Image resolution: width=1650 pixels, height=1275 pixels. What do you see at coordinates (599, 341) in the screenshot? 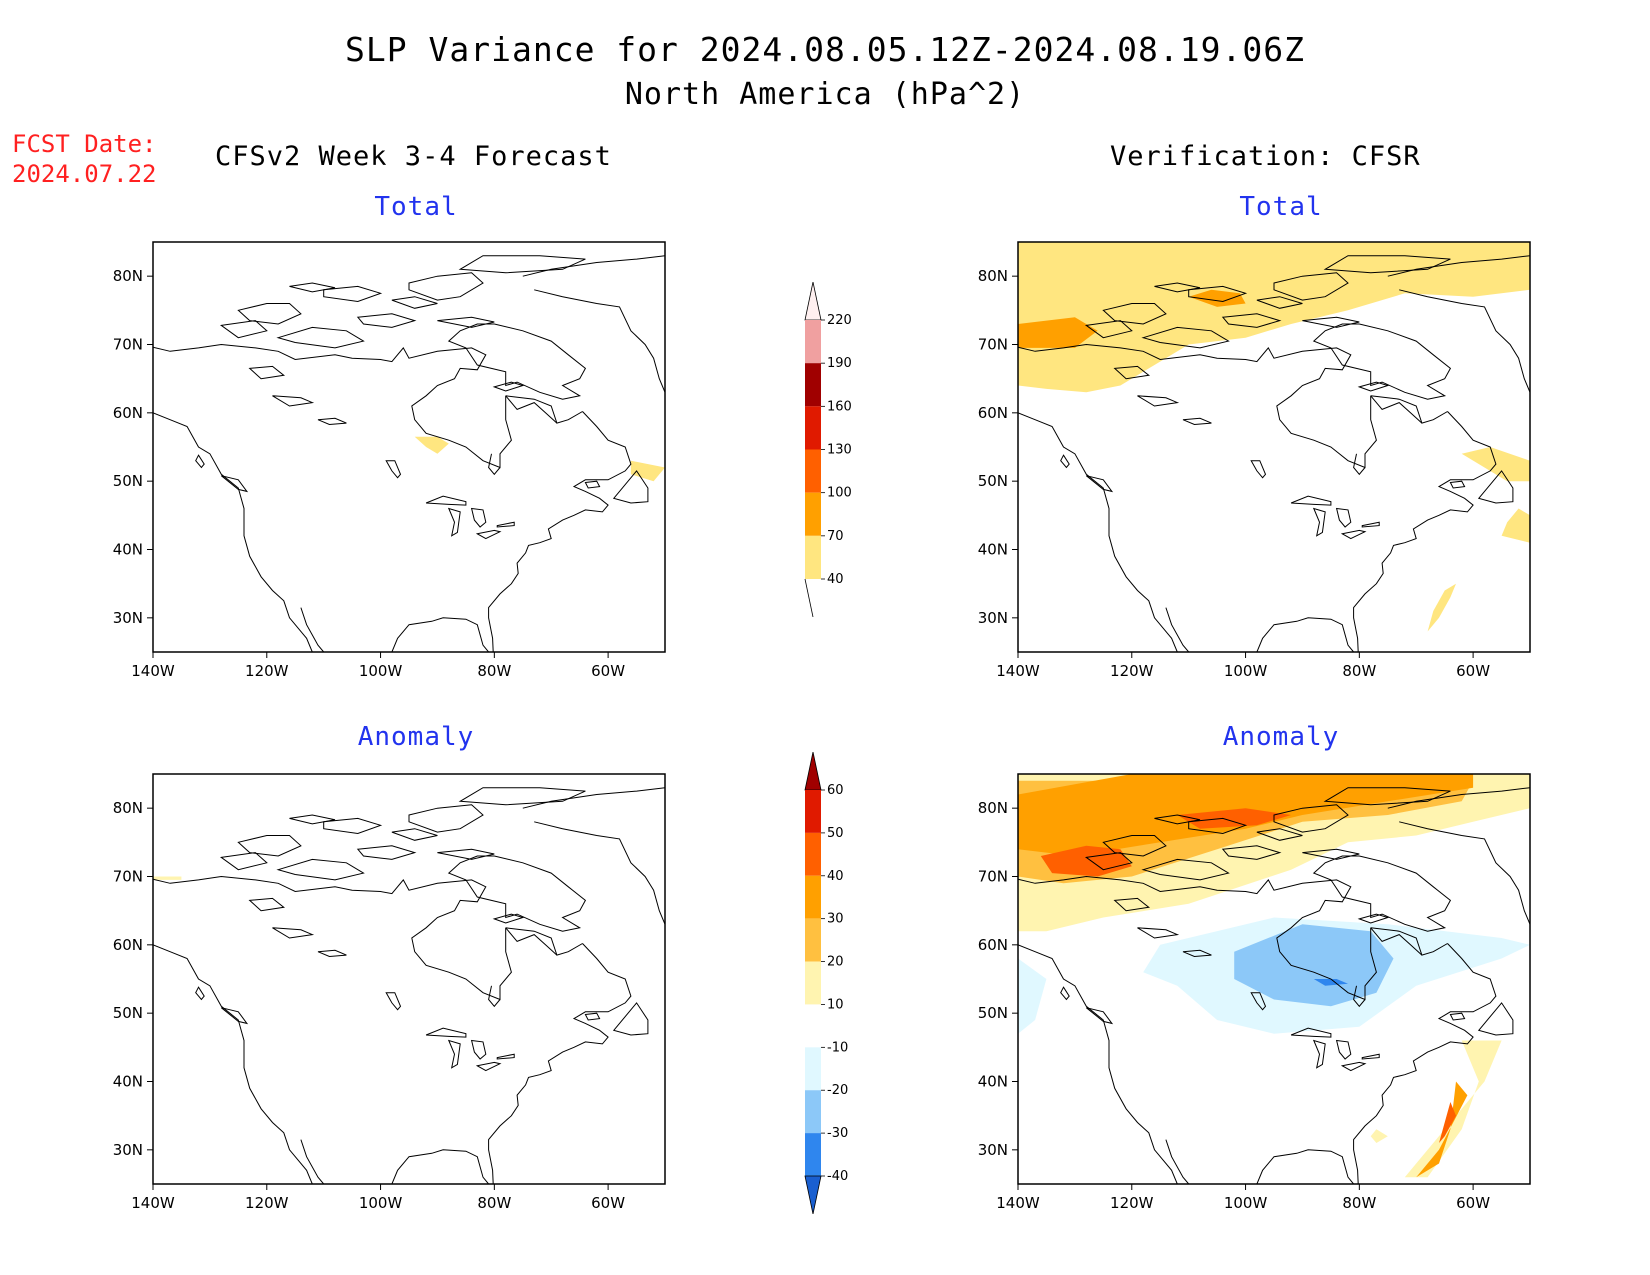
I see `forecast-total-coast-greenland` at bounding box center [599, 341].